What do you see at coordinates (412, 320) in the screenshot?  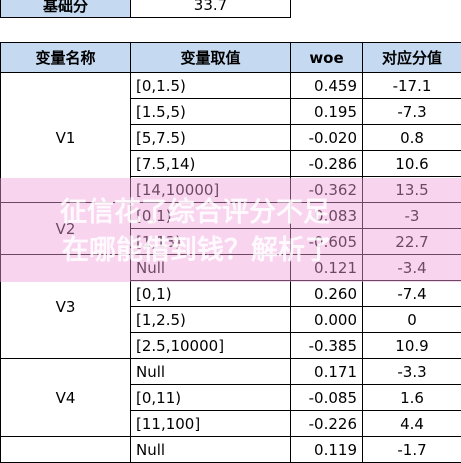 I see `cell-score: 0` at bounding box center [412, 320].